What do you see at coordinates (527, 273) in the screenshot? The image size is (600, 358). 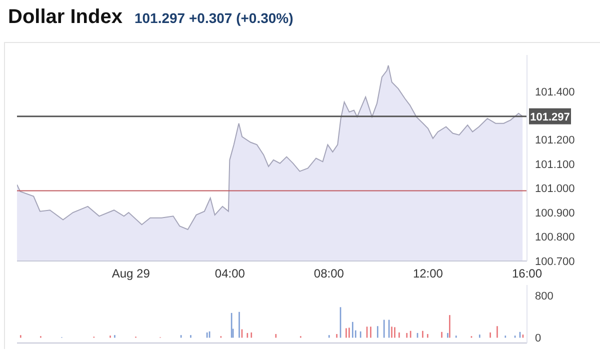 I see `x-tick-label: 16:00` at bounding box center [527, 273].